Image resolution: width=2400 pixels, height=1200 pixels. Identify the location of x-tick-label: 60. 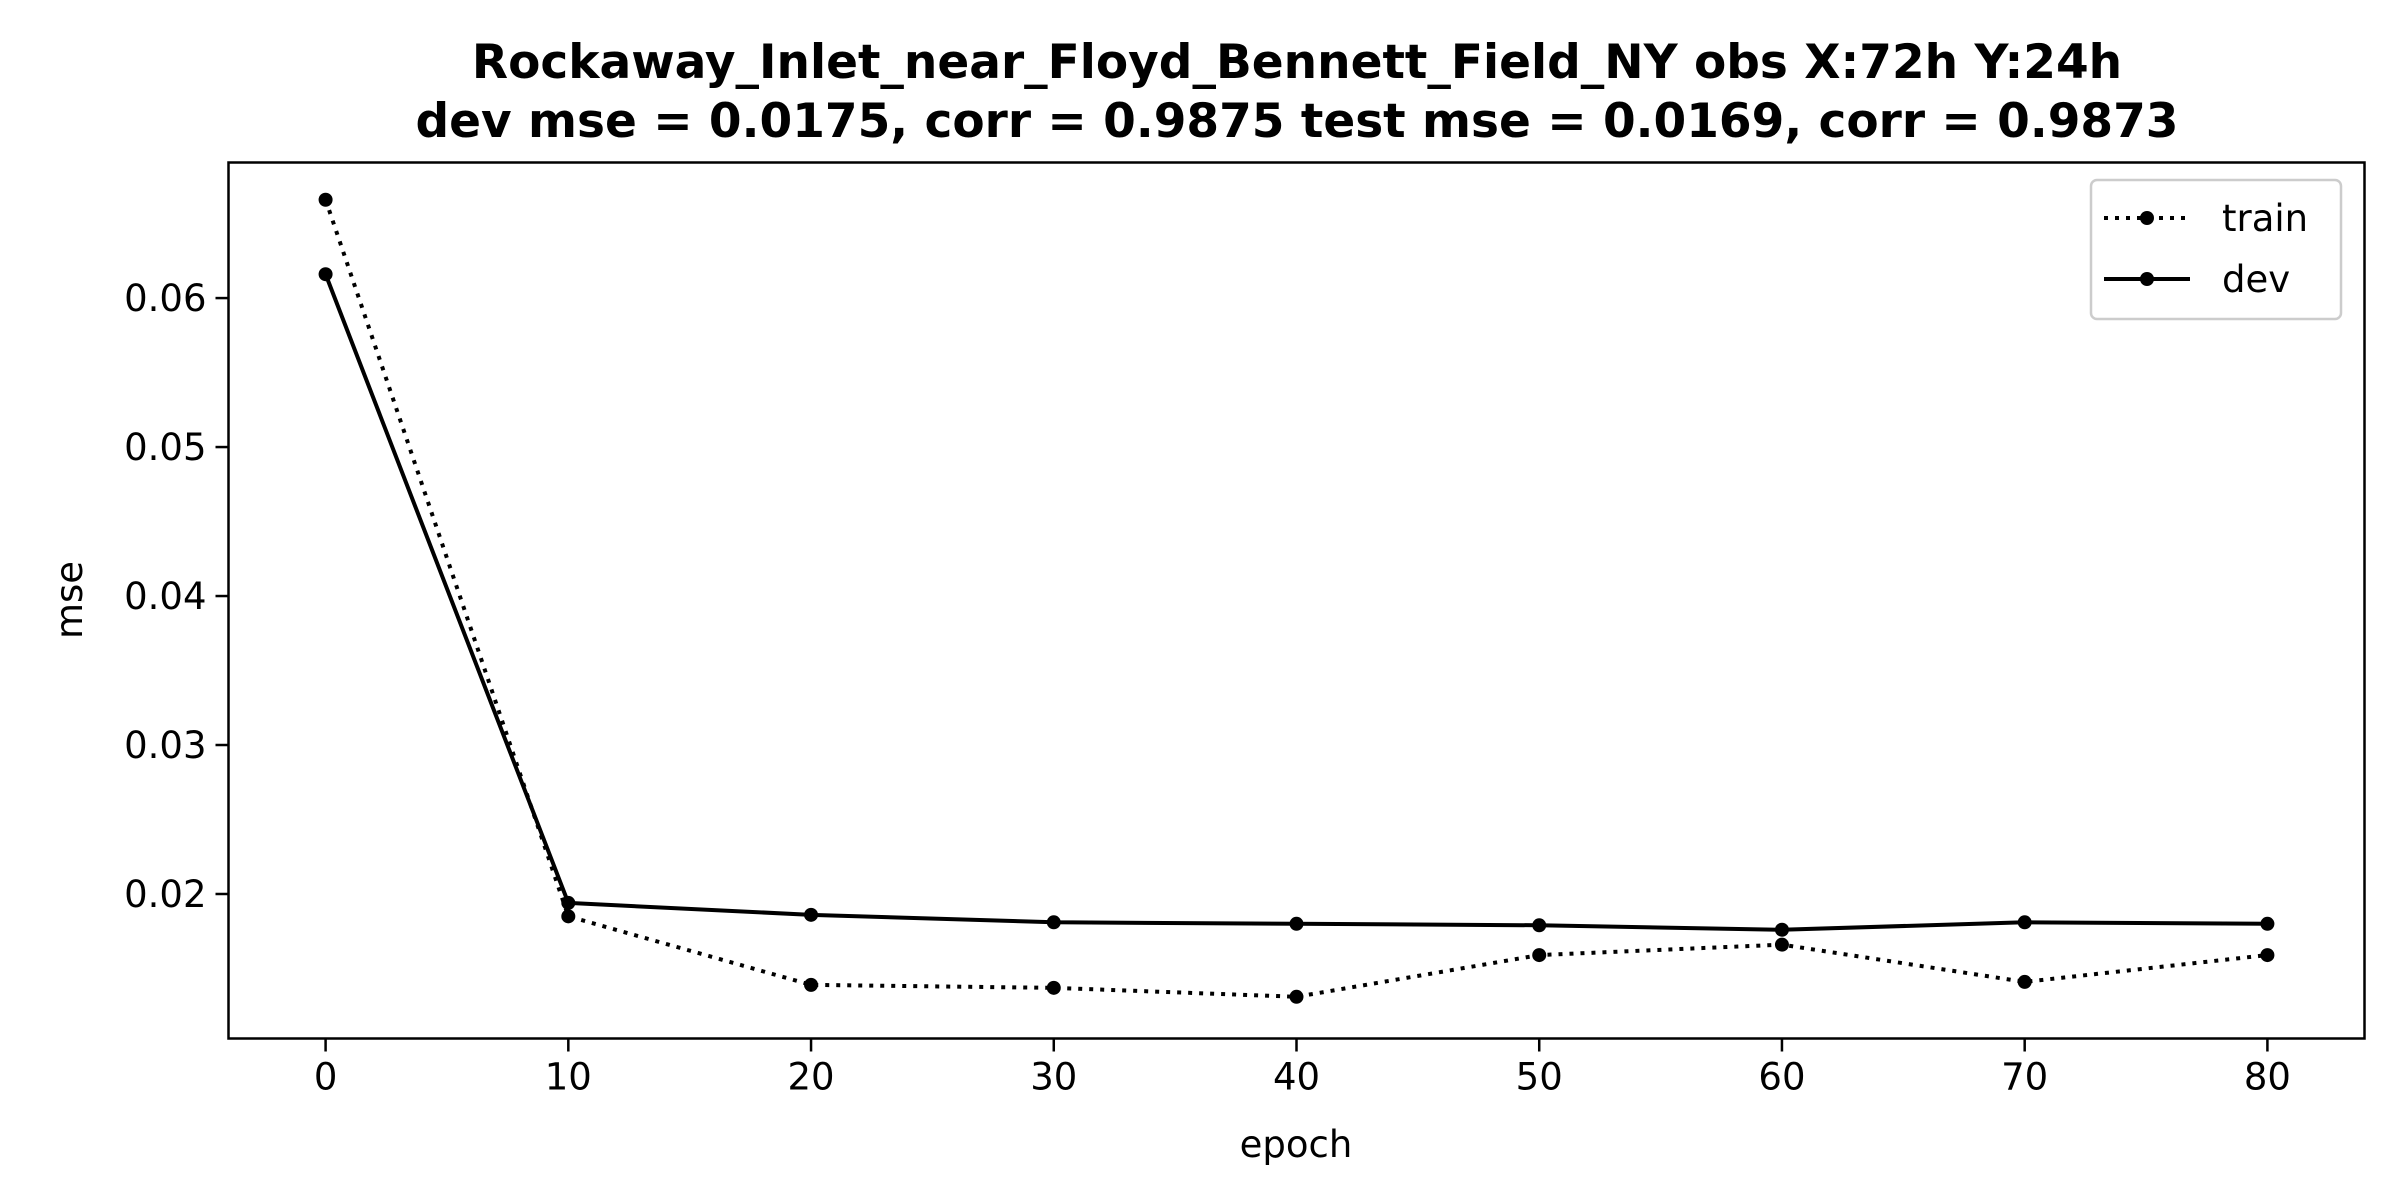
(1781, 1077).